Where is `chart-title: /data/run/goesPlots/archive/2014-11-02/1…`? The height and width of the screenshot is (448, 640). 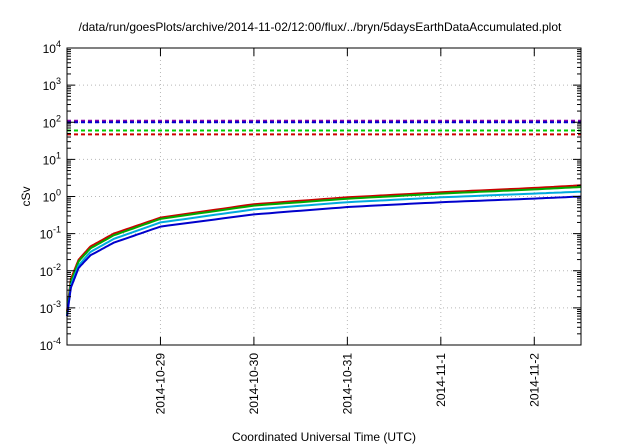
chart-title: /data/run/goesPlots/archive/2014-11-02/1… is located at coordinates (320, 27).